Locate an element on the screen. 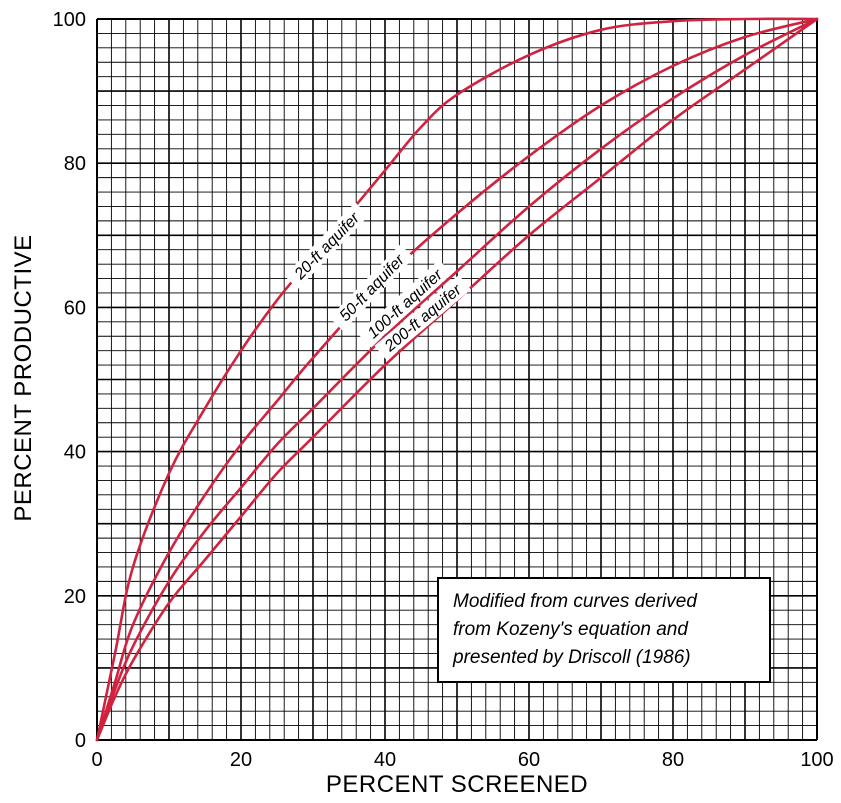 Image resolution: width=841 pixels, height=803 pixels. source-note-line: from Kozeny's equation and is located at coordinates (570, 629).